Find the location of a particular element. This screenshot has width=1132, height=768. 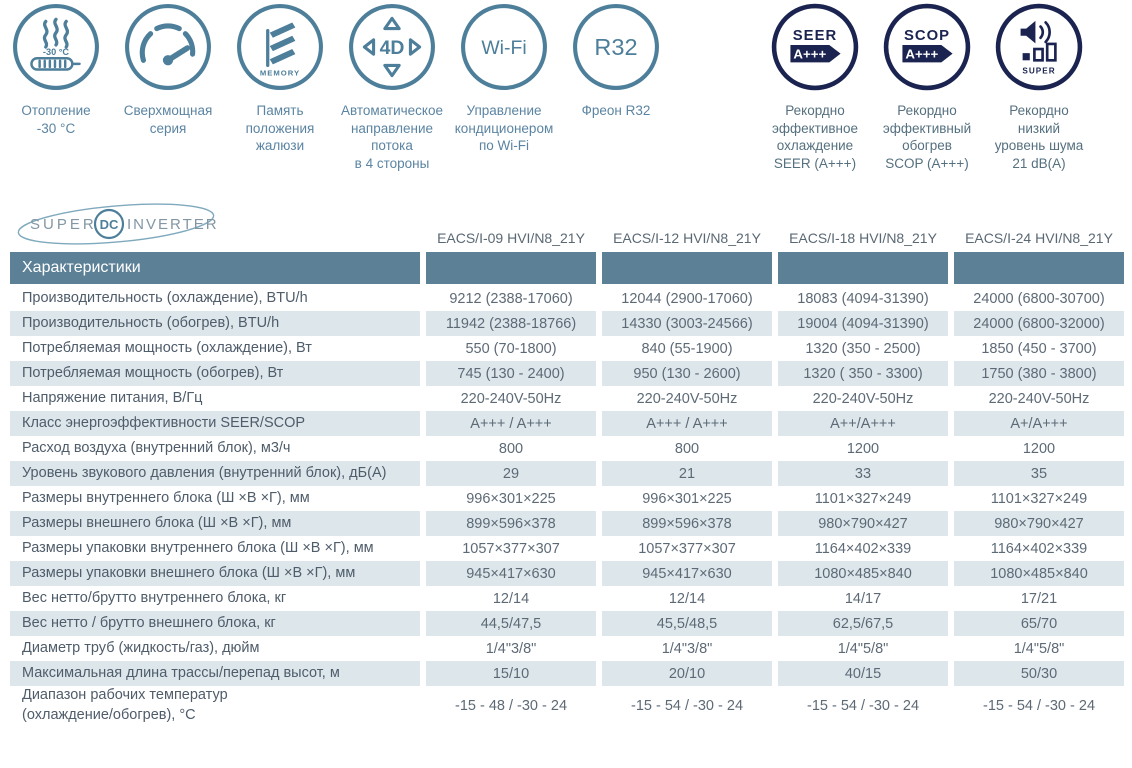

4d-airflow-icon: 4D is located at coordinates (392, 47).